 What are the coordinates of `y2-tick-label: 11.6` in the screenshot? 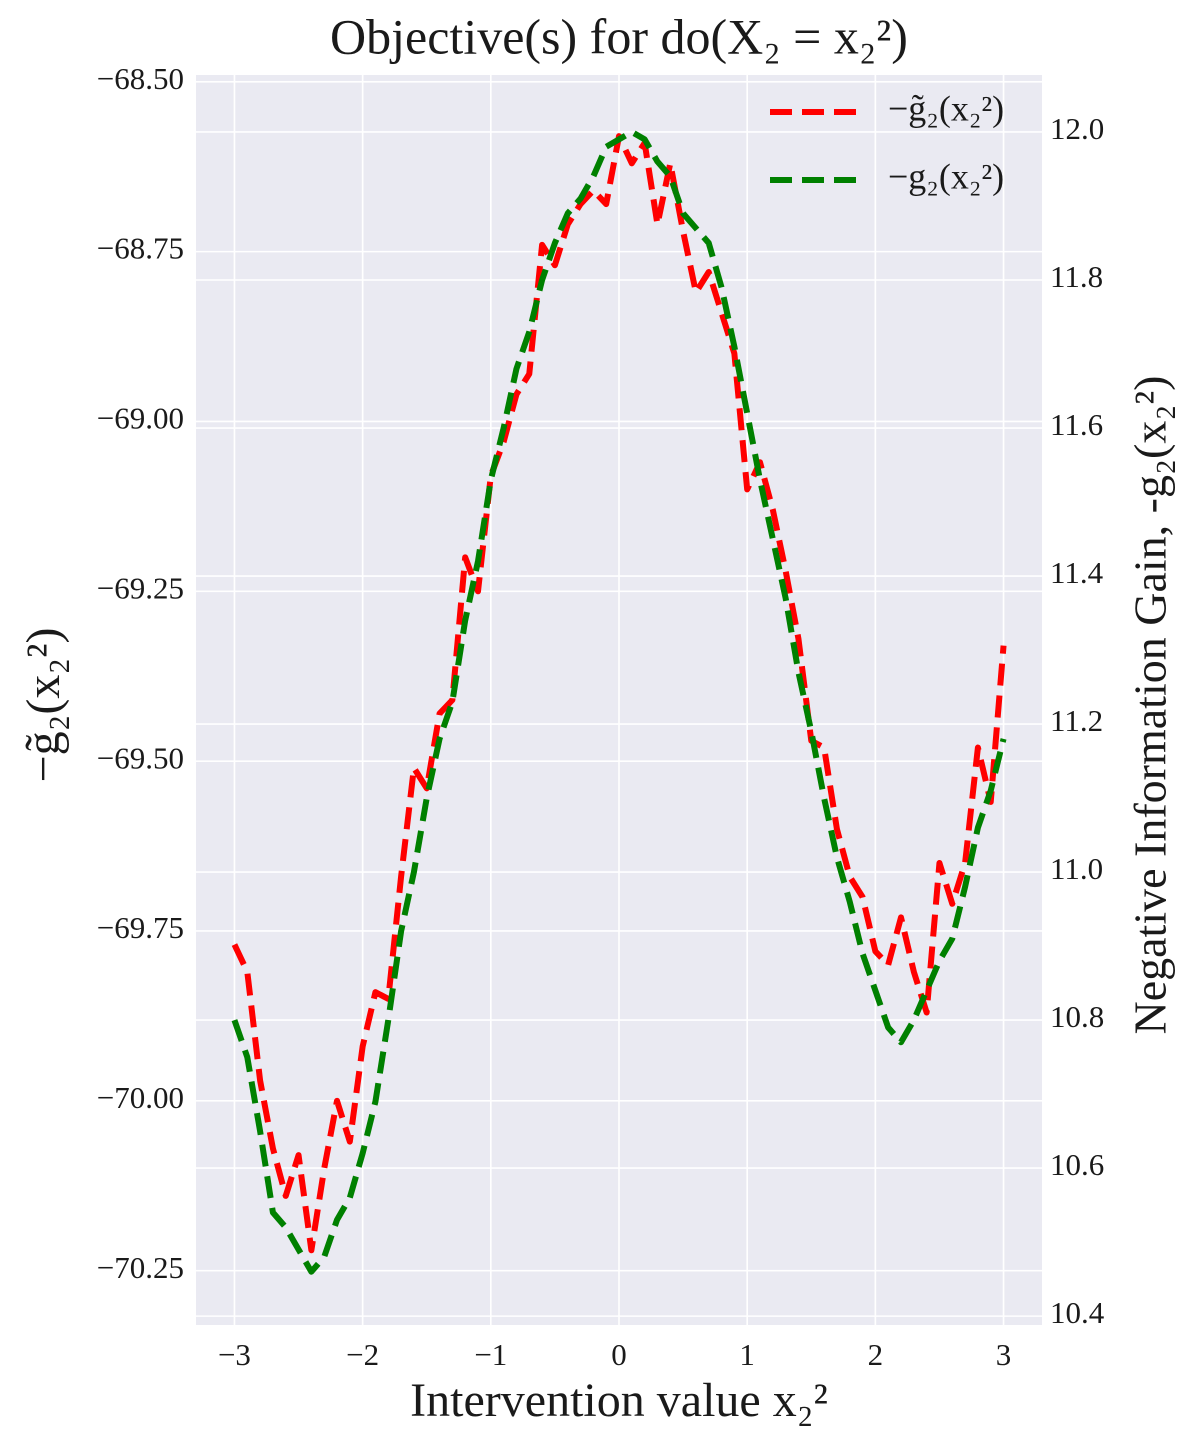 It's located at (1076, 424).